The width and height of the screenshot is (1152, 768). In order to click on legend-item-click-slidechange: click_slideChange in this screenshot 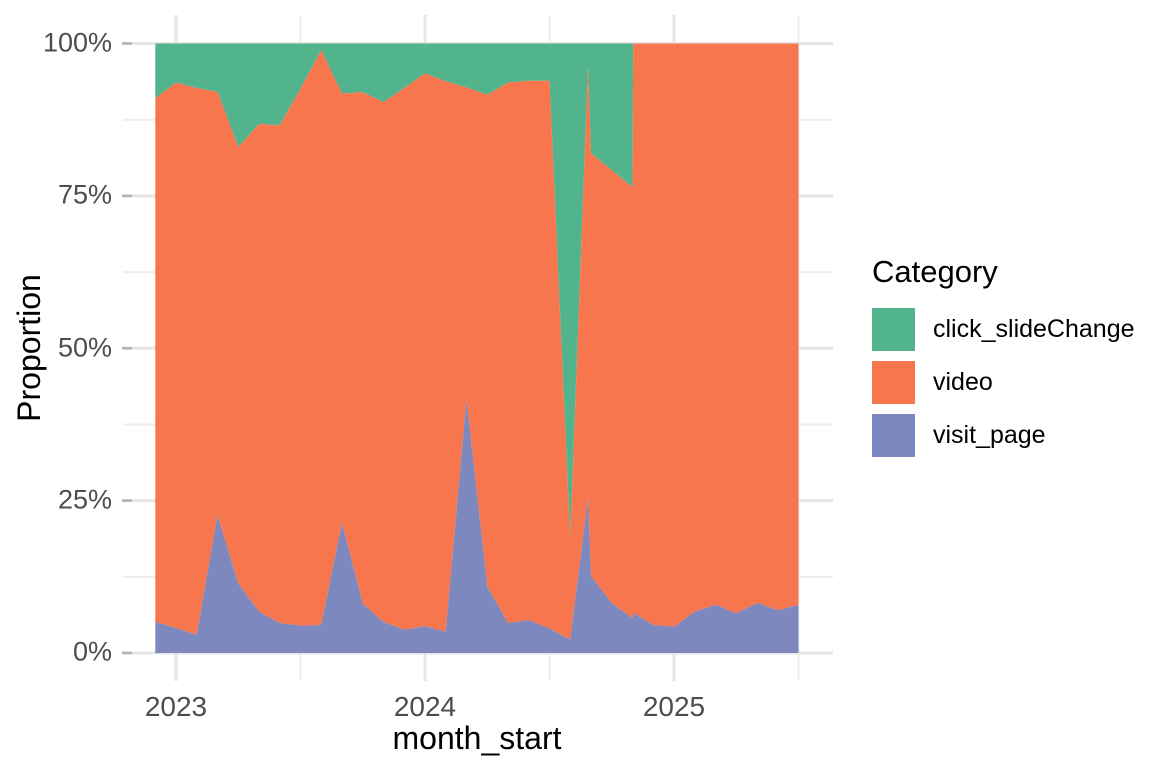, I will do `click(1003, 329)`.